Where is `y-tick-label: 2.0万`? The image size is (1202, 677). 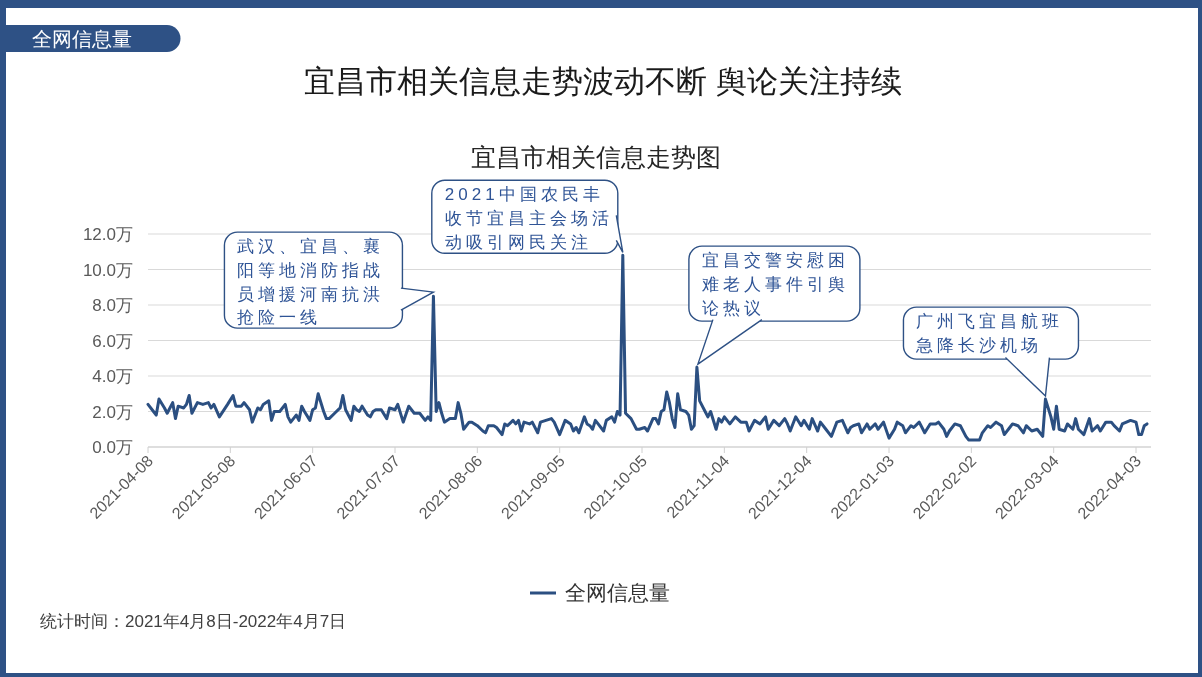 y-tick-label: 2.0万 is located at coordinates (112, 412).